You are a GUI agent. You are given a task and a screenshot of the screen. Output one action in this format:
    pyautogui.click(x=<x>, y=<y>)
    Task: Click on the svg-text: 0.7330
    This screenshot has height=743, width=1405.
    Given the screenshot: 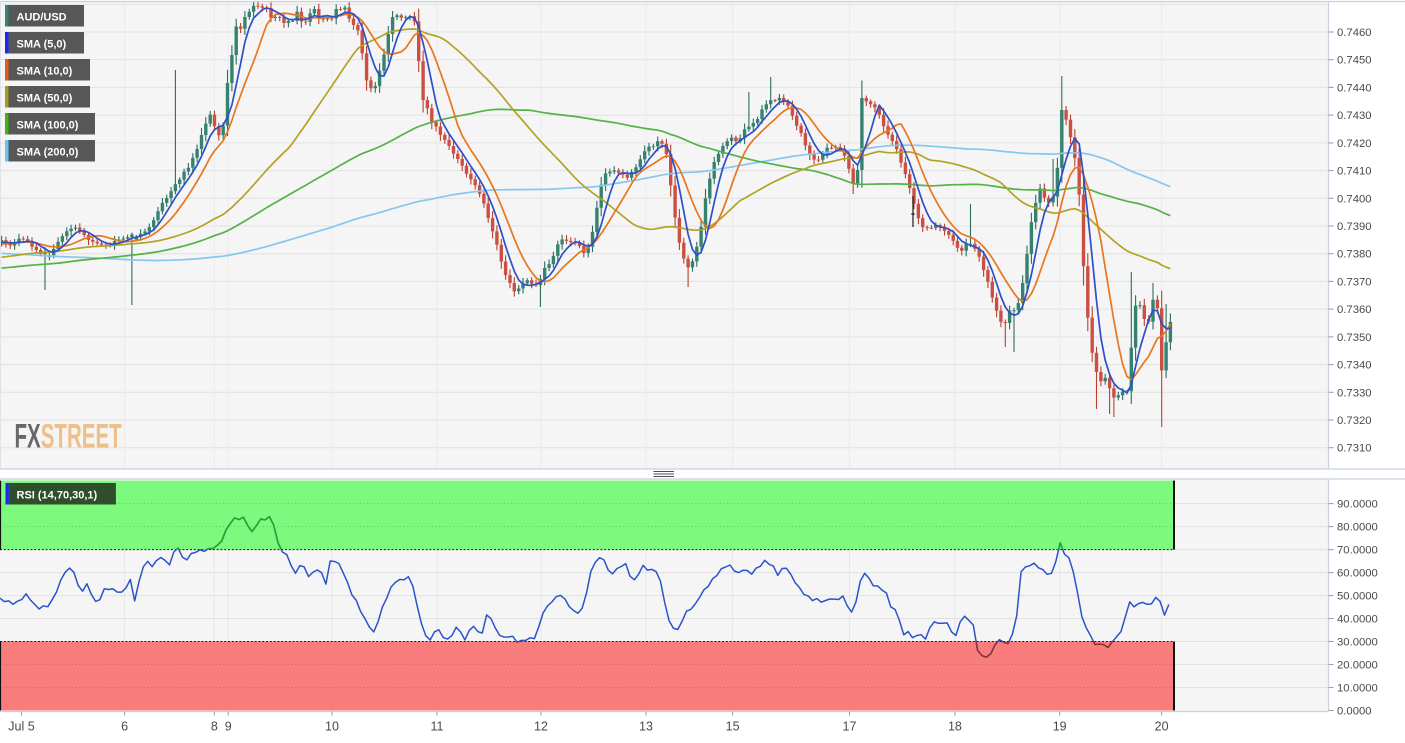 What is the action you would take?
    pyautogui.click(x=1354, y=393)
    